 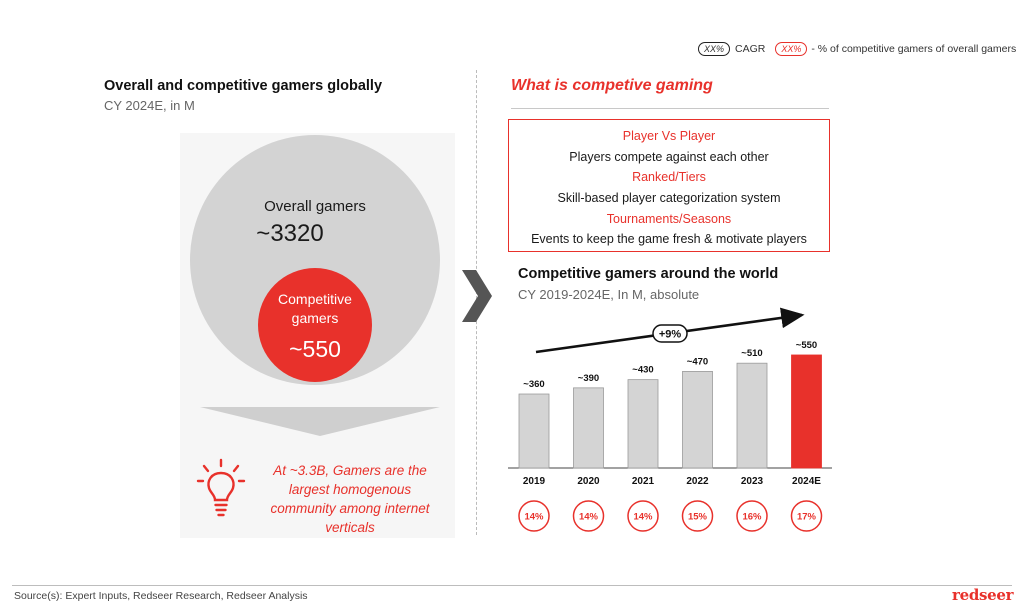 What do you see at coordinates (315, 318) in the screenshot?
I see `competitive-label-line2: gamers` at bounding box center [315, 318].